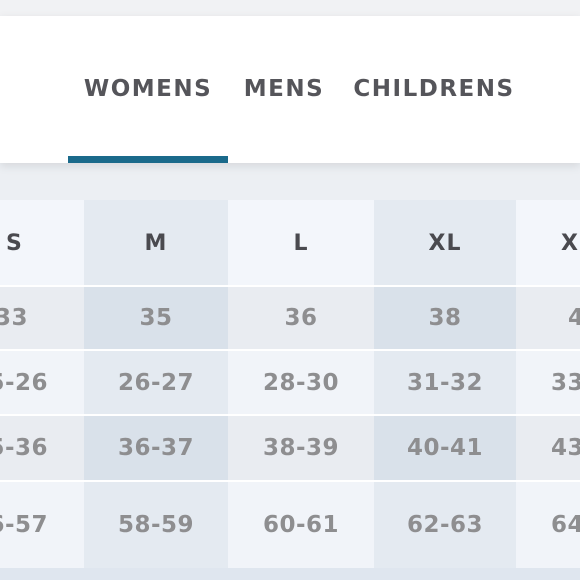  I want to click on table-cell: 28-30, so click(301, 382).